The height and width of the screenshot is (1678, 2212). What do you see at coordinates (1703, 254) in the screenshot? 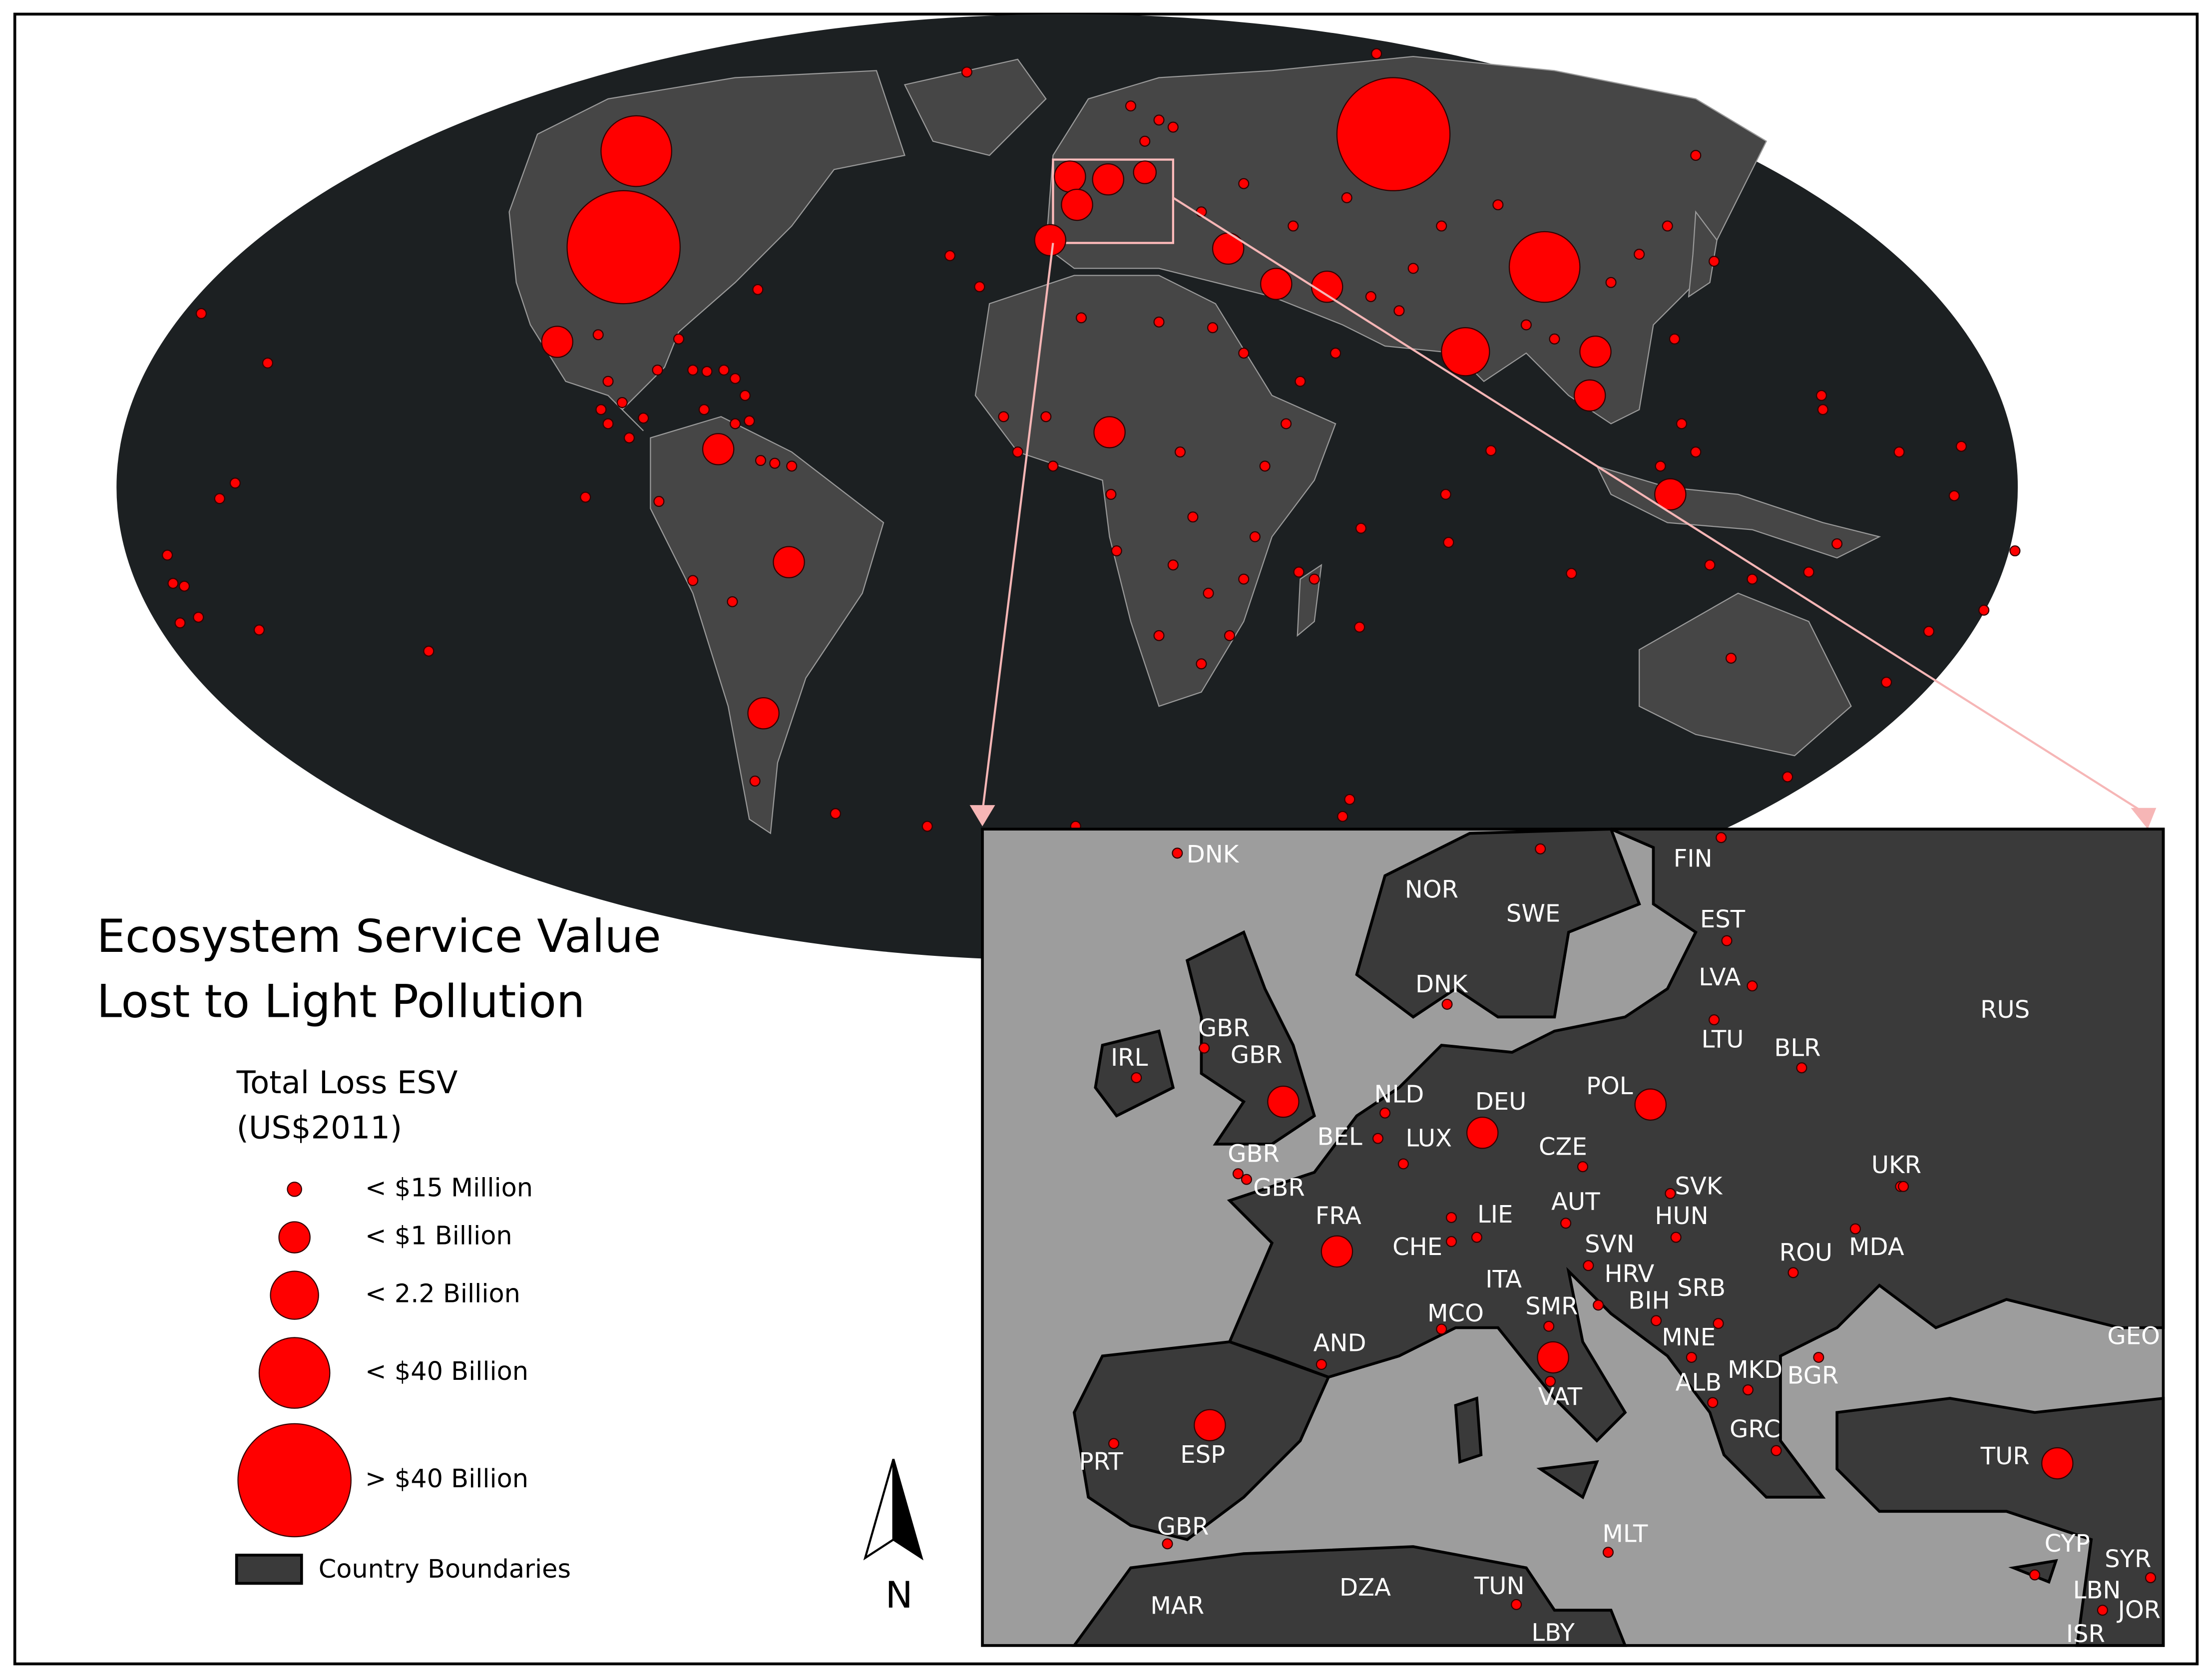
I see `japan` at bounding box center [1703, 254].